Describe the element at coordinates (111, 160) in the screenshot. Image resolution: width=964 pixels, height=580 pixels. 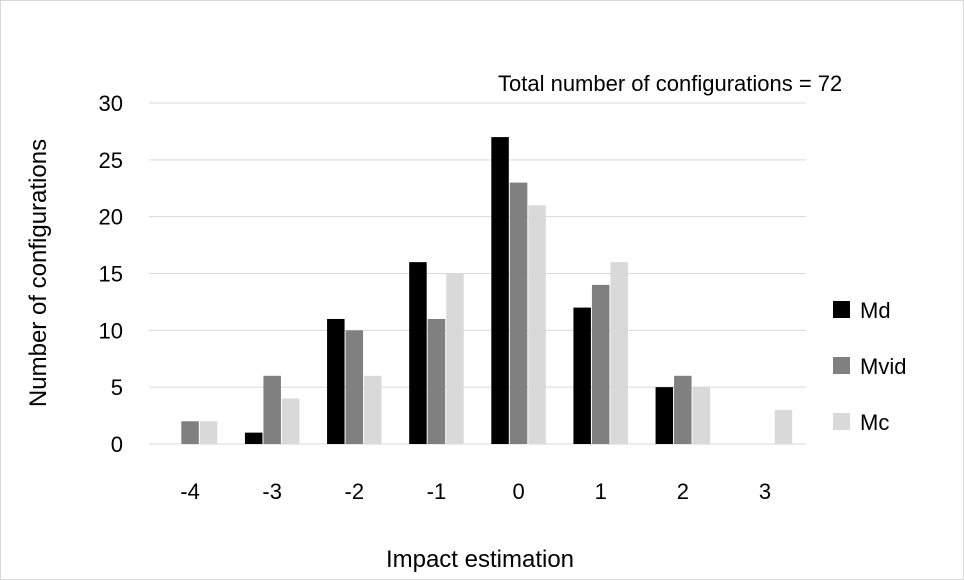
I see `y-tick-label: 25` at that location.